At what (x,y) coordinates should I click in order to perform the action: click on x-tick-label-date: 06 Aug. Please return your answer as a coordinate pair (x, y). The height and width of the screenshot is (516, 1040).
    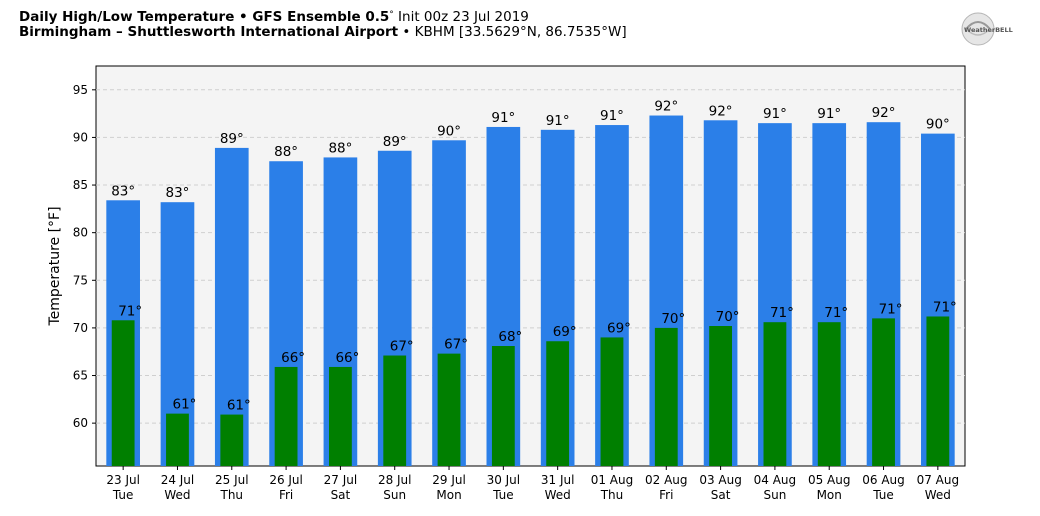
    Looking at the image, I should click on (883, 480).